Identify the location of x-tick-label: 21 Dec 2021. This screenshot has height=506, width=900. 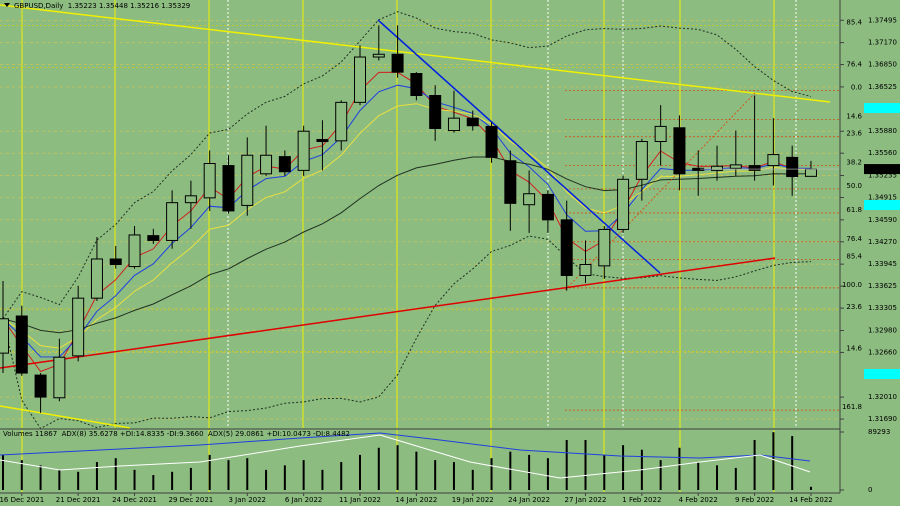
(78, 500).